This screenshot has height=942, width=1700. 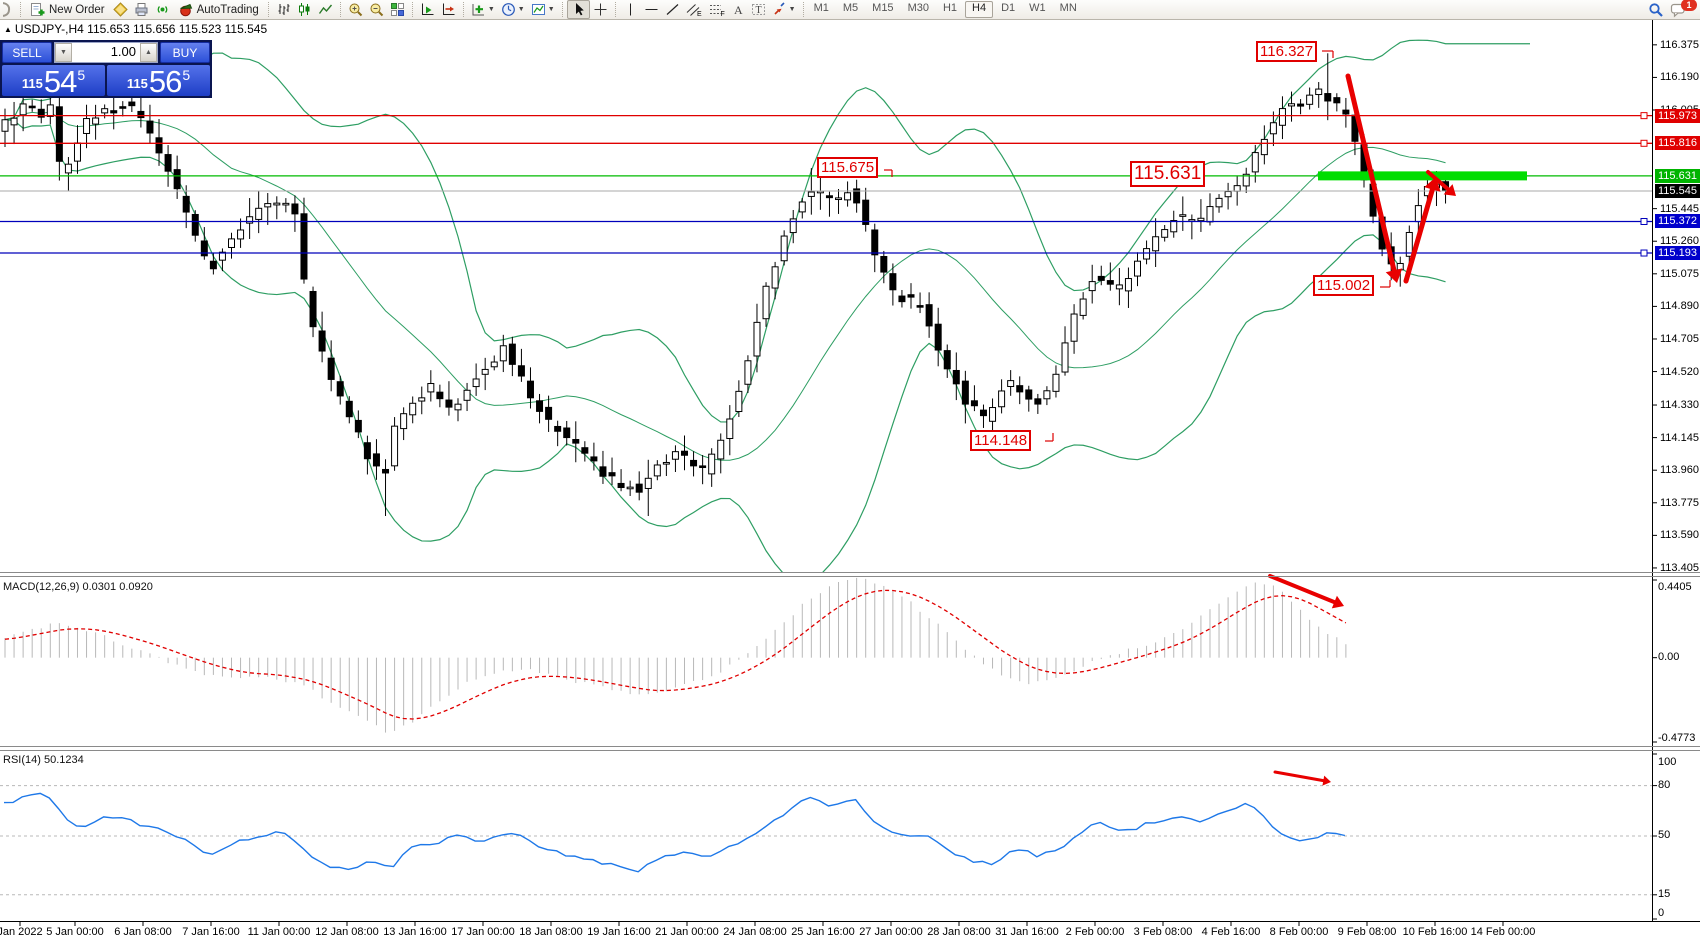 I want to click on time-axis-label: 10 Feb 16:00, so click(x=1435, y=932).